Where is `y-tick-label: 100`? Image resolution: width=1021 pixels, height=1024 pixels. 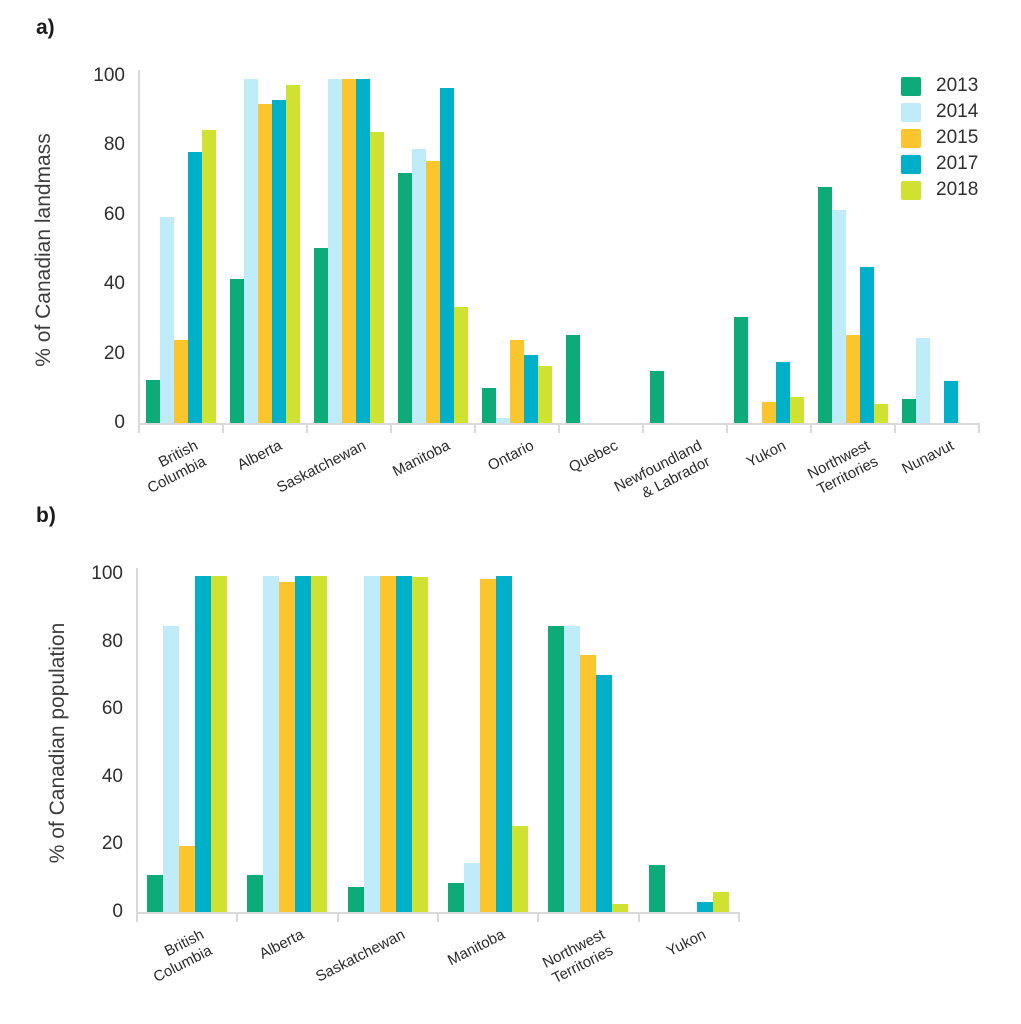
y-tick-label: 100 is located at coordinates (107, 573).